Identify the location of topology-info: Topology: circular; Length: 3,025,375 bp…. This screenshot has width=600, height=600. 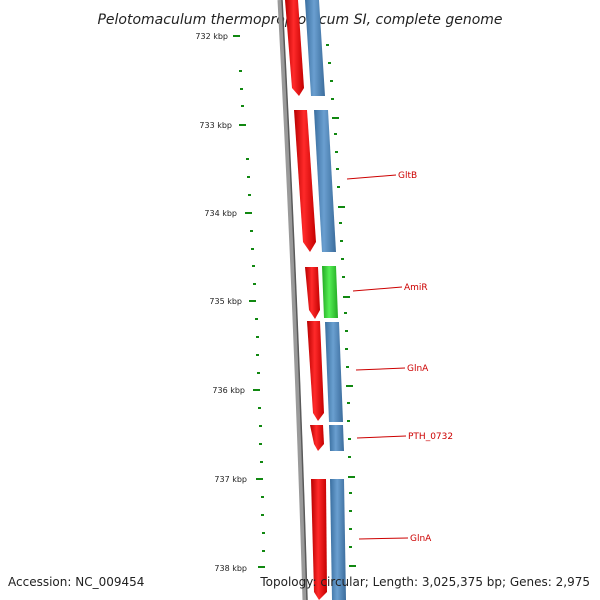
(424, 582).